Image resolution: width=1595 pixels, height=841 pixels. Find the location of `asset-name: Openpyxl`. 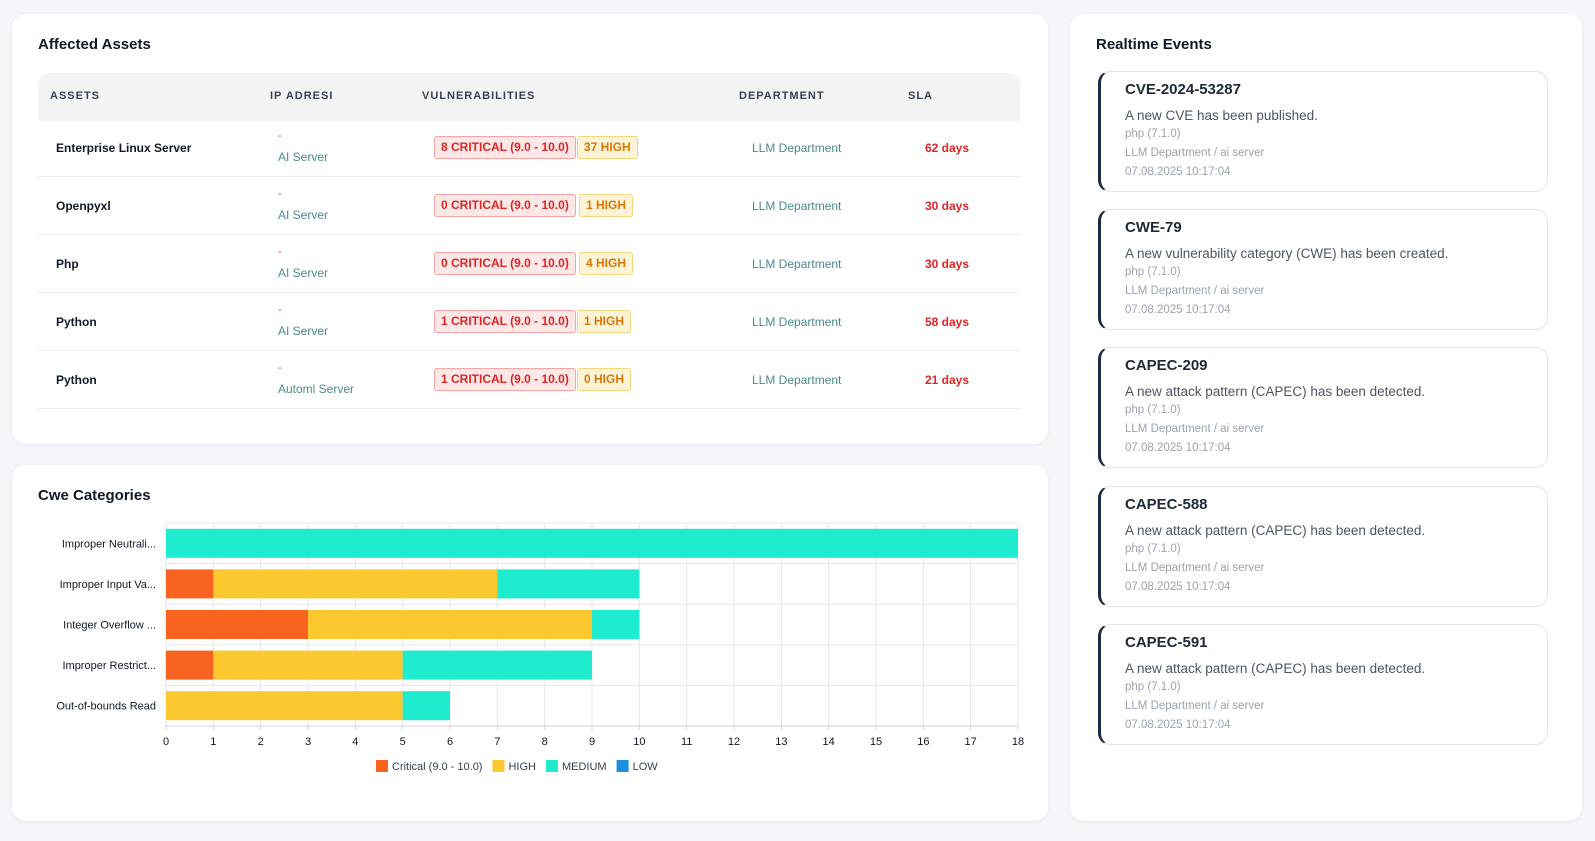

asset-name: Openpyxl is located at coordinates (83, 206).